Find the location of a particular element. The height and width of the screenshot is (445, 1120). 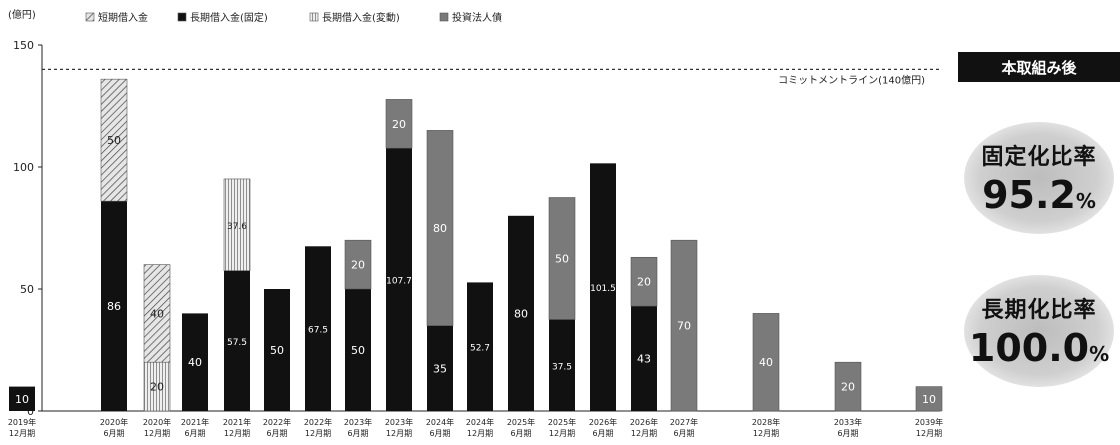

bar-value-label: 10 is located at coordinates (929, 399).